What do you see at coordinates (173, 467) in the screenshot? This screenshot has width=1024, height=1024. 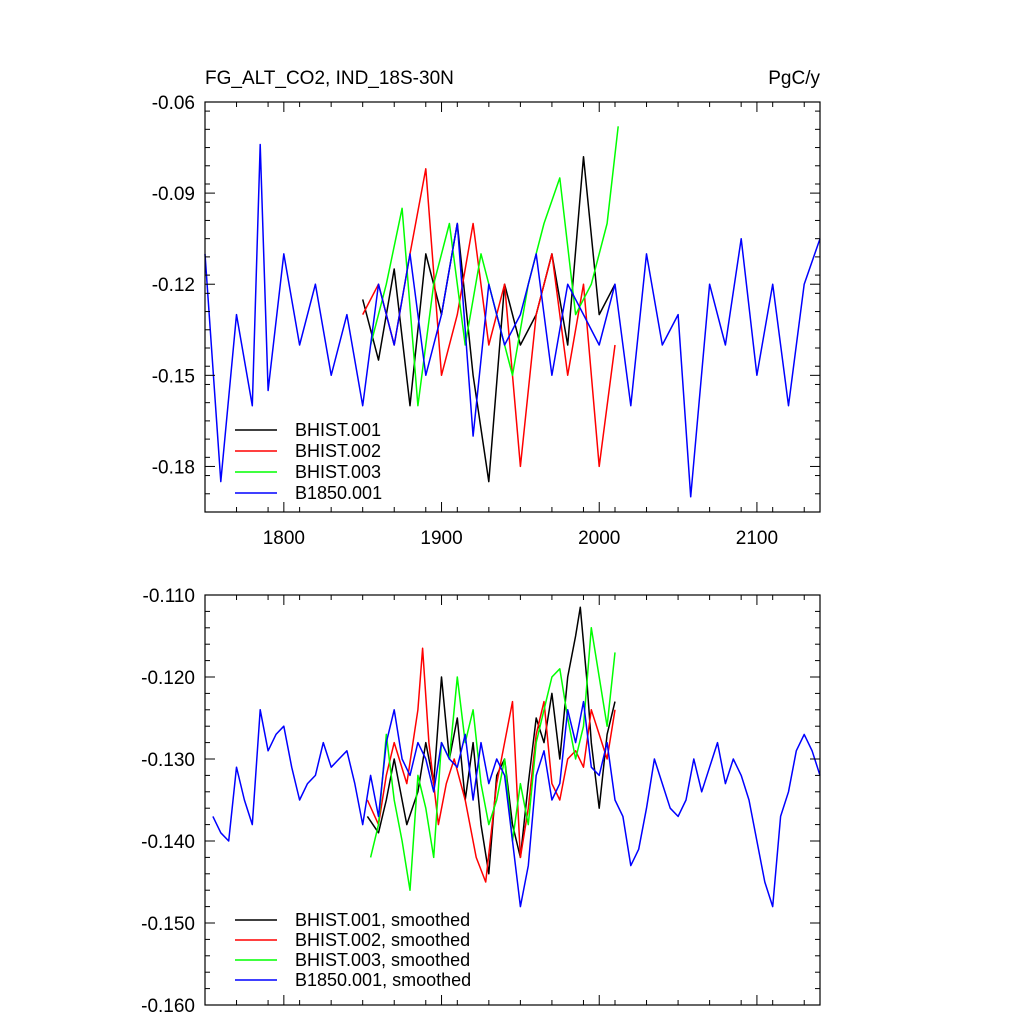 I see `top-y-tick-label: -0.18` at bounding box center [173, 467].